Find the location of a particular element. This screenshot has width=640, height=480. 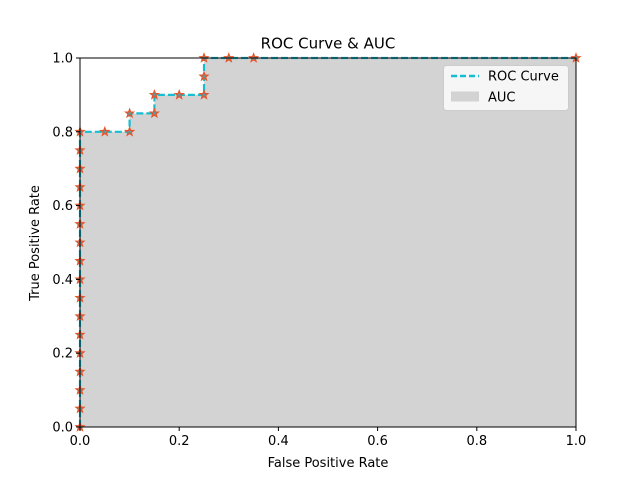

chart-title: ROC Curve & AUC is located at coordinates (328, 44).